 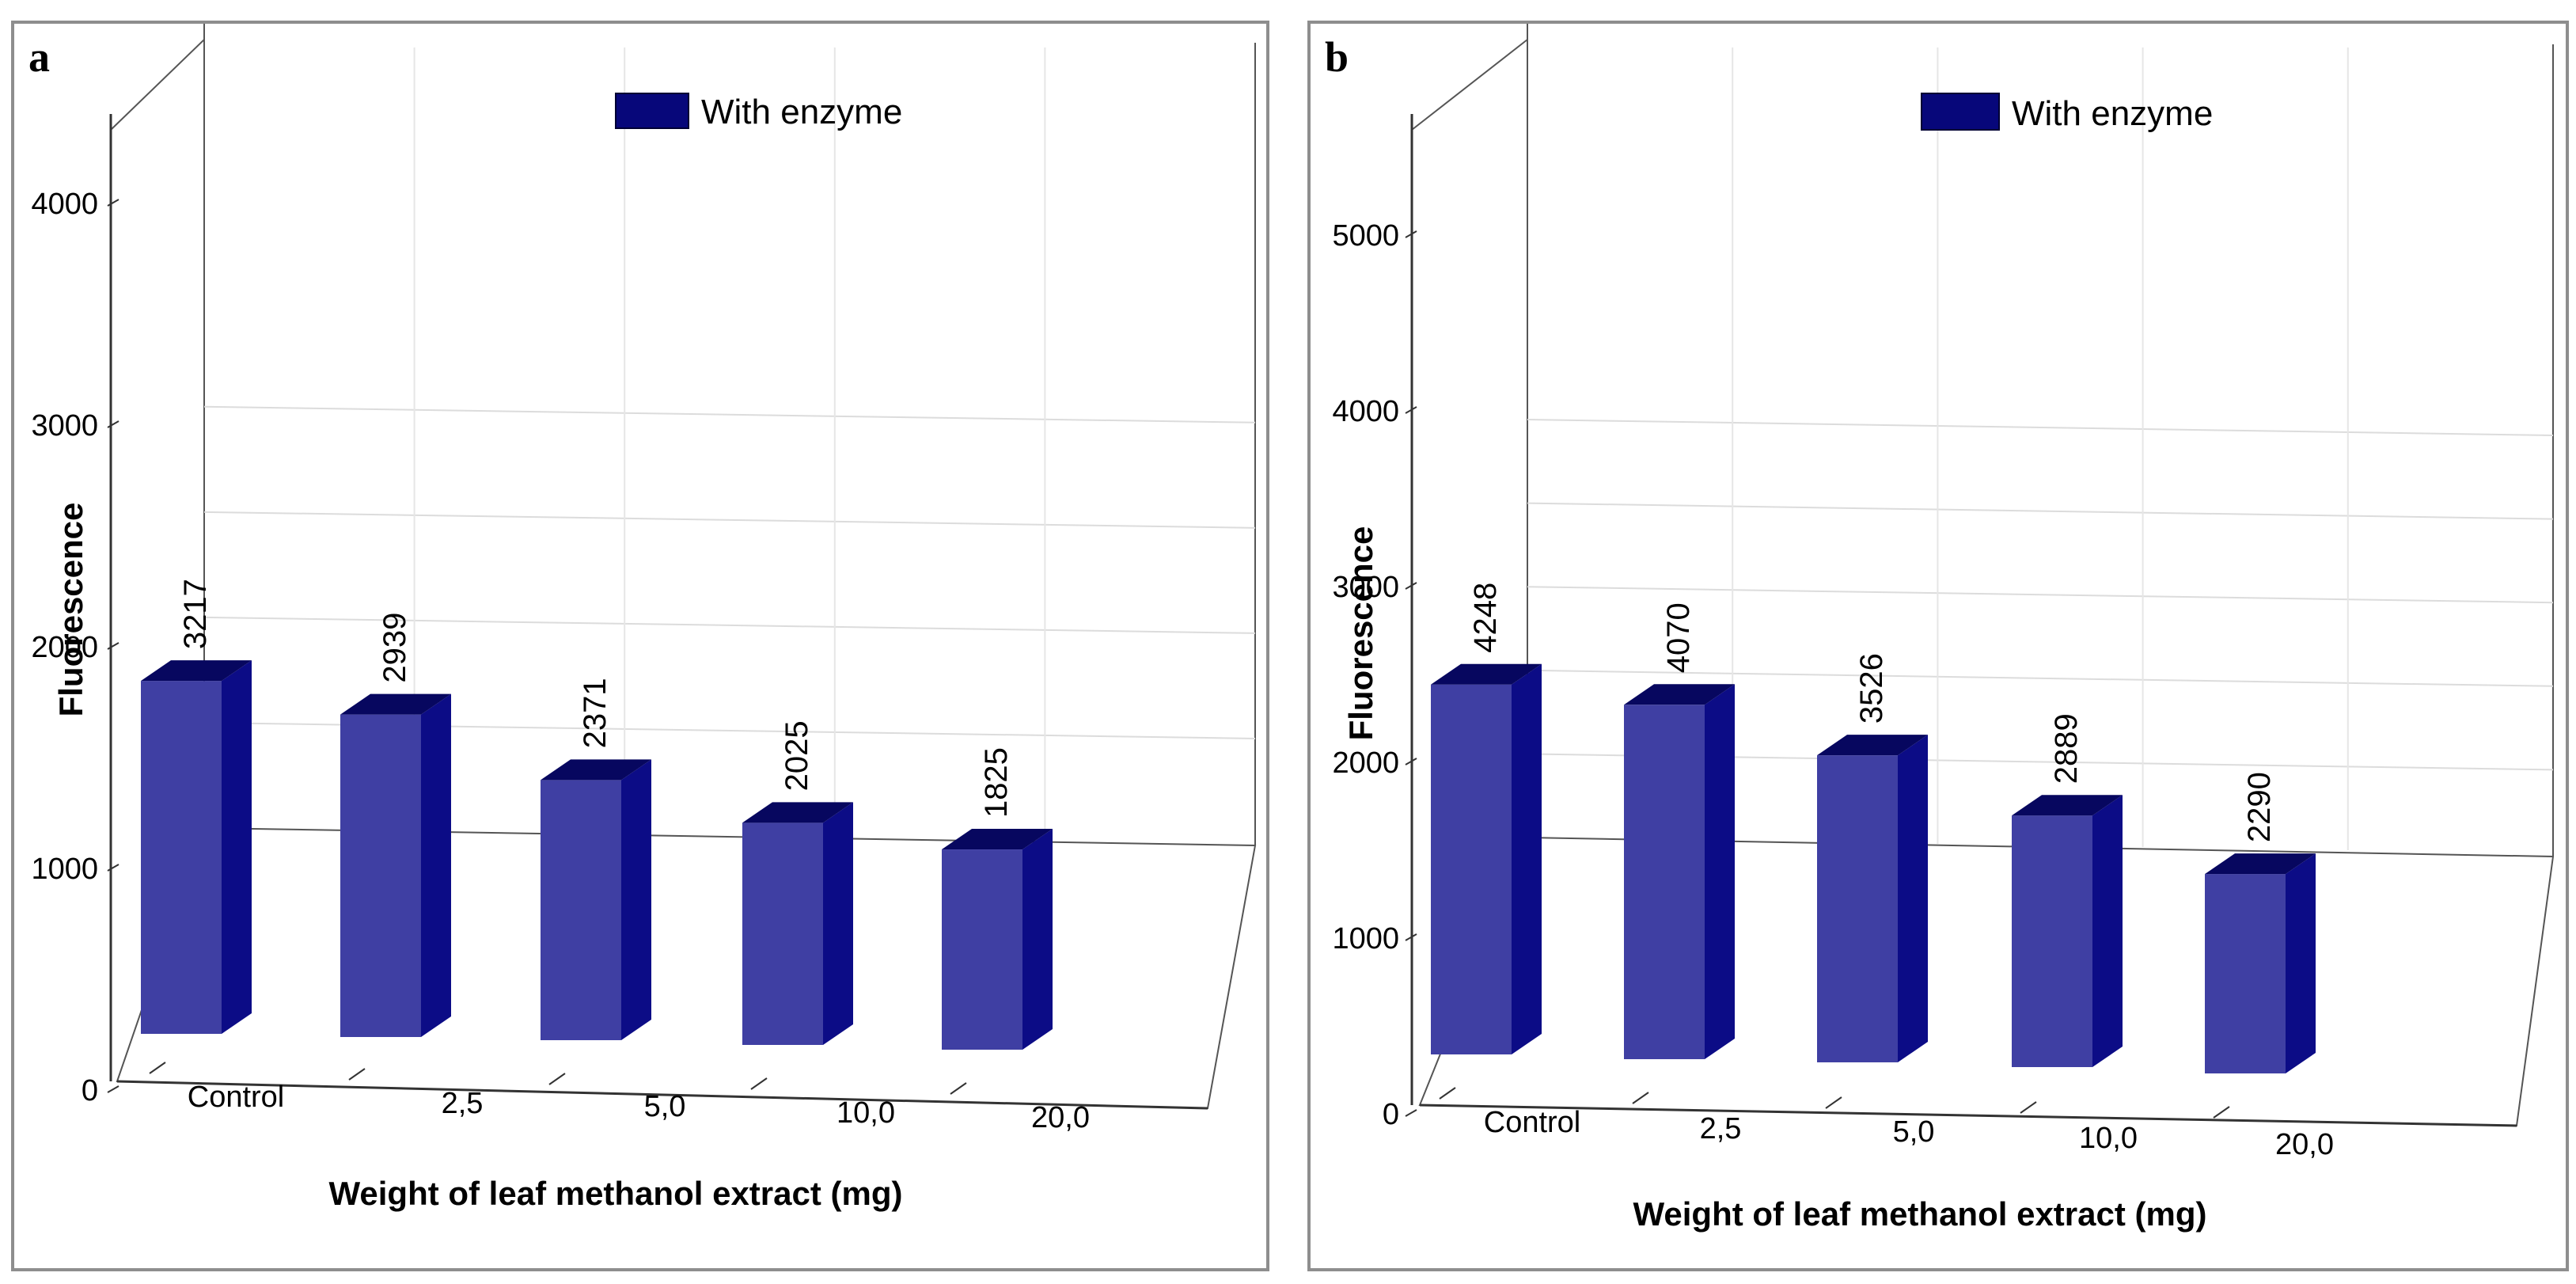 I want to click on x-tick-label: 2,5, so click(x=1721, y=1128).